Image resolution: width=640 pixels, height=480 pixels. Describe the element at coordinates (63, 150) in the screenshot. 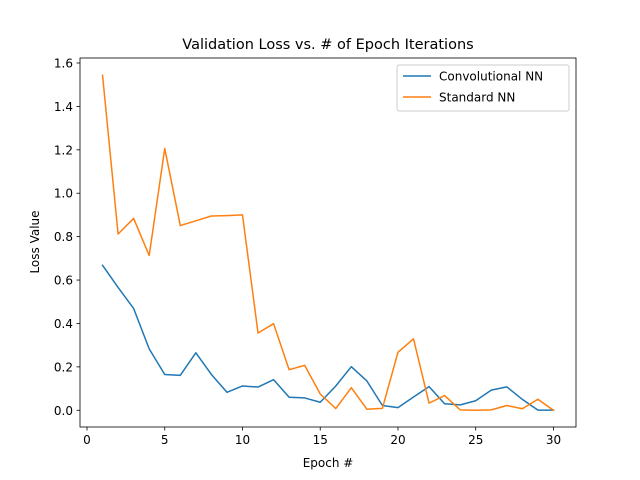

I see `y-tick-label: 1.2` at that location.